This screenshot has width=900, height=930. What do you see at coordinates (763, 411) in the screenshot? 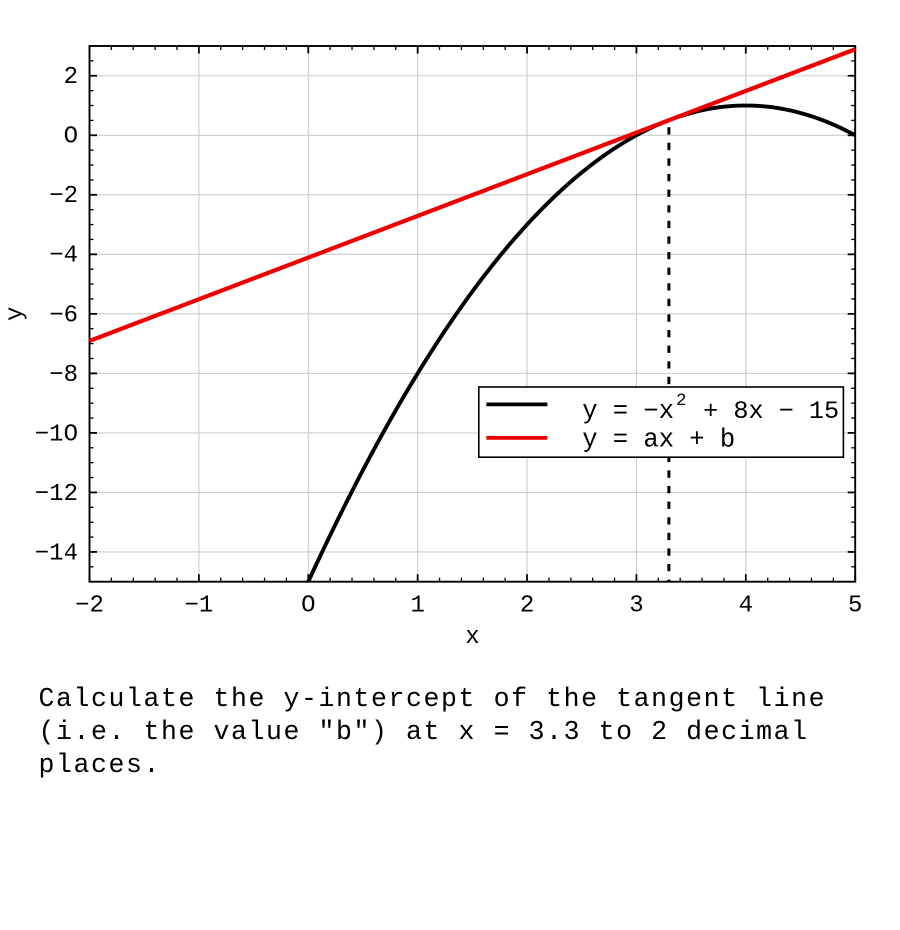
I see `svg-text: + 8x − 15` at bounding box center [763, 411].